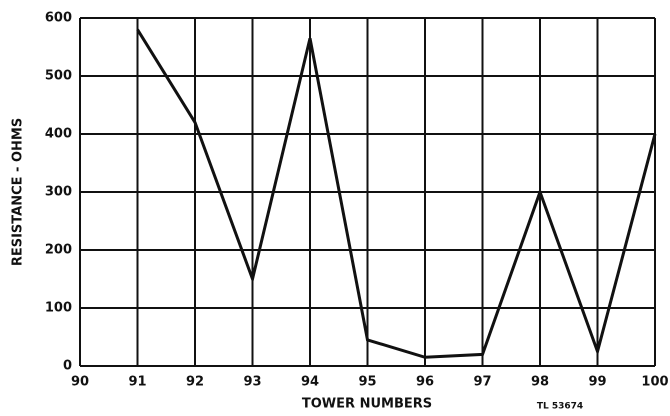 This screenshot has width=670, height=416. I want to click on y-tick-label: 200, so click(58, 250).